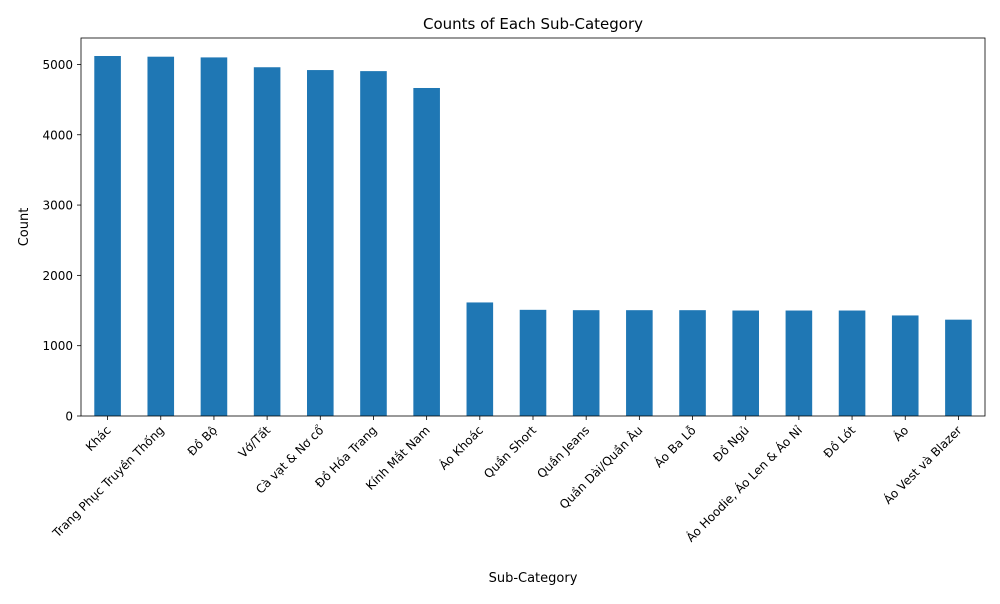 This screenshot has width=1000, height=604. What do you see at coordinates (24, 227) in the screenshot?
I see `y-axis-label: Count` at bounding box center [24, 227].